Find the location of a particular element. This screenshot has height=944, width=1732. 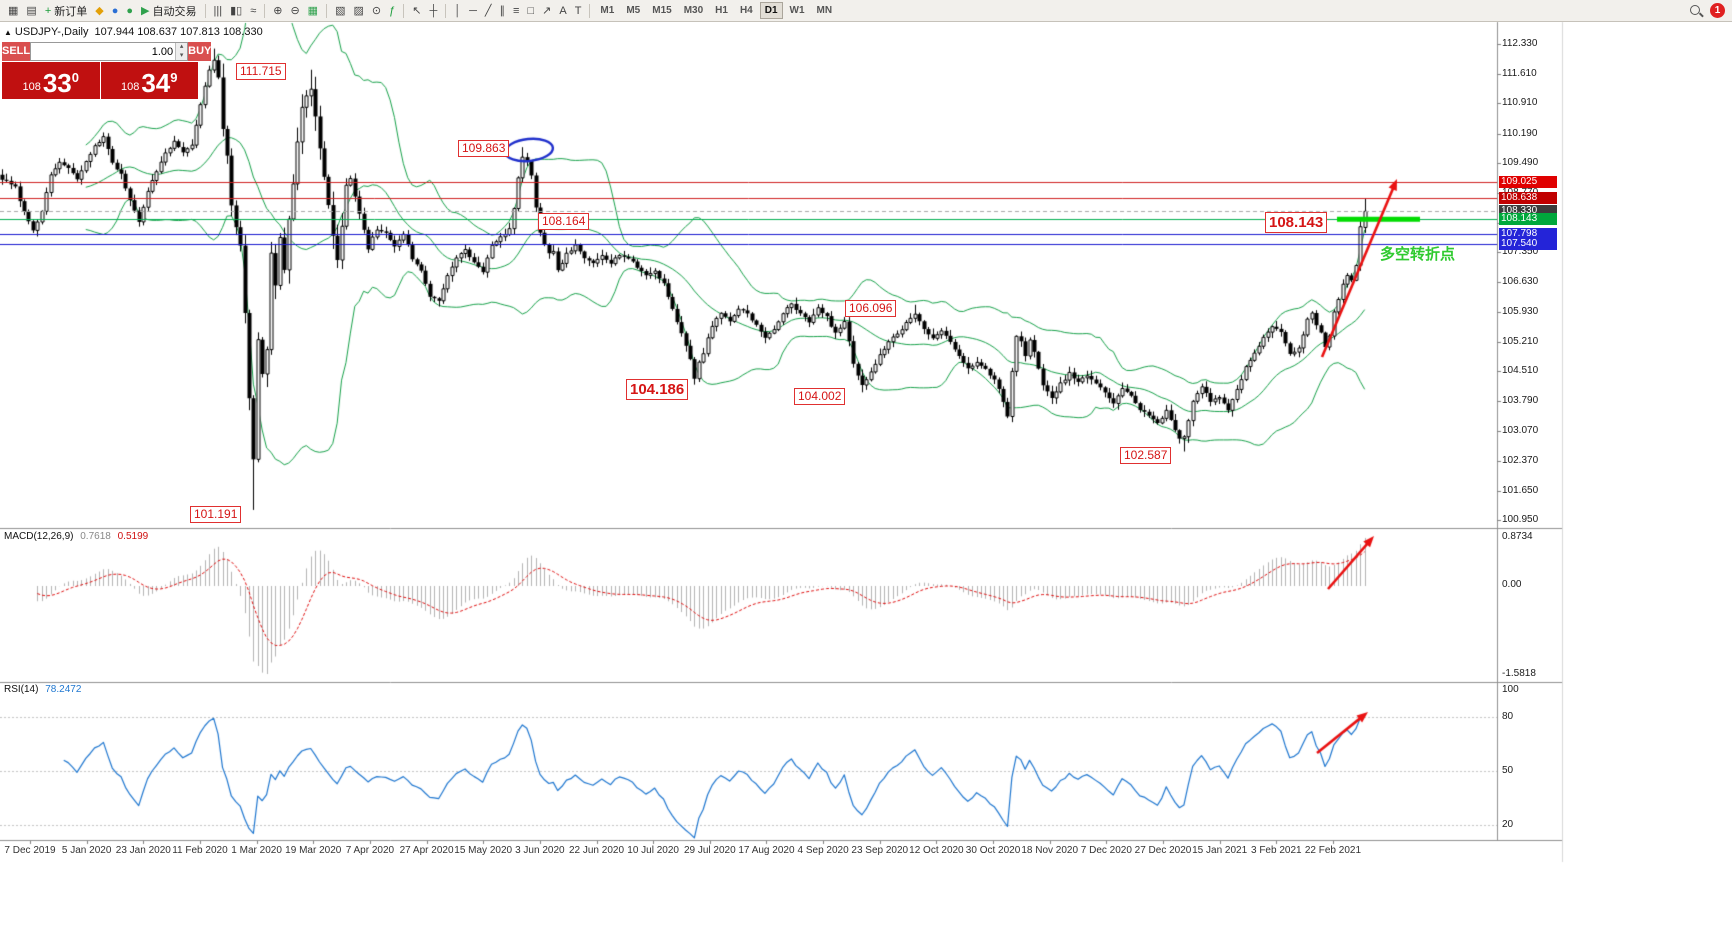

price-callout: 104.002 is located at coordinates (820, 396).